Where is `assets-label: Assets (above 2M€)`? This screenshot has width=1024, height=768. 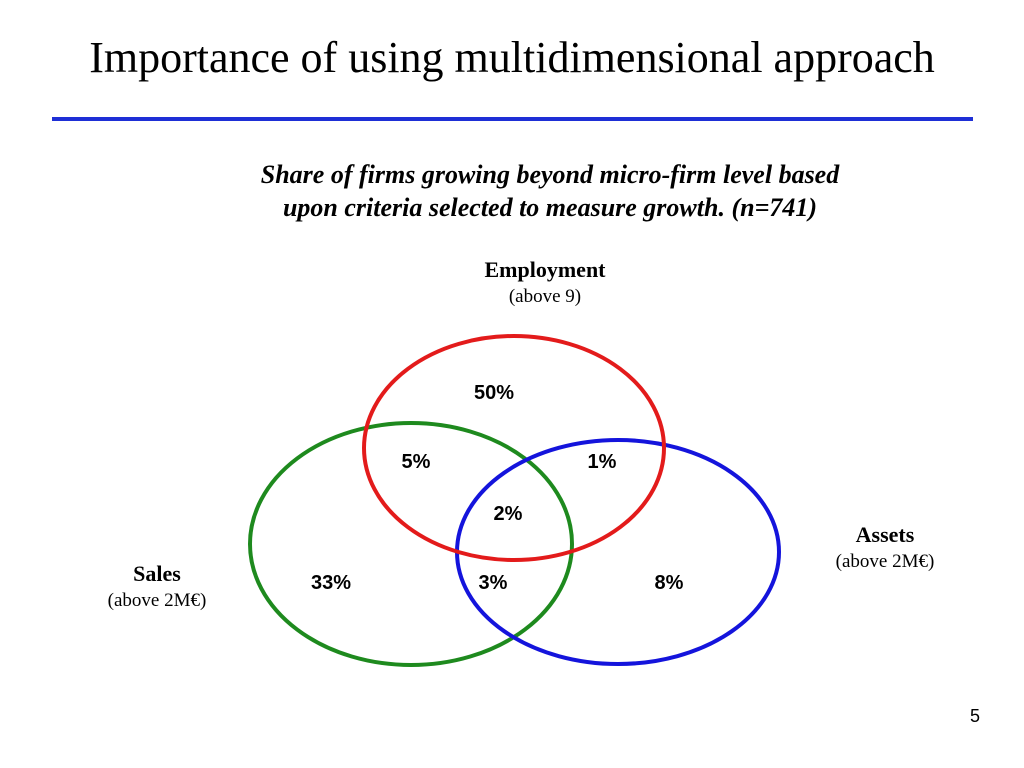 assets-label: Assets (above 2M€) is located at coordinates (885, 548).